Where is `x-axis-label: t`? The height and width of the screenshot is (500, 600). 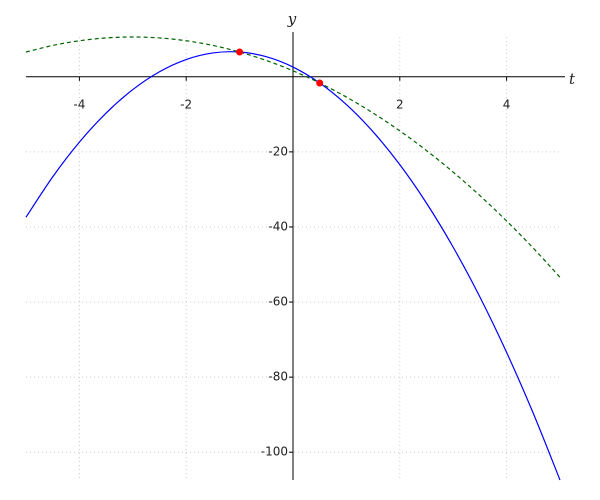
x-axis-label: t is located at coordinates (572, 79).